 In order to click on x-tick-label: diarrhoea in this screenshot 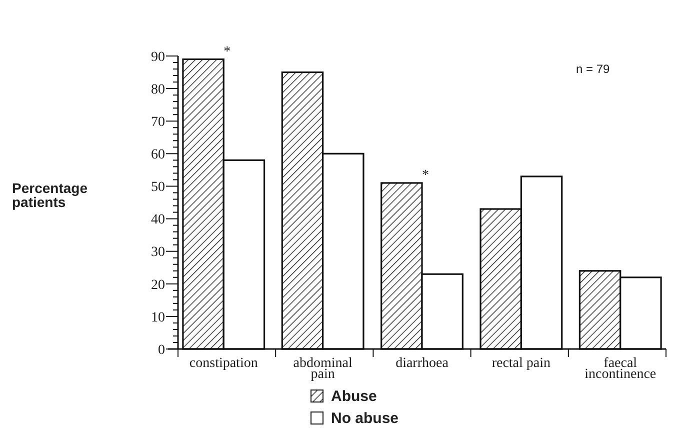, I will do `click(423, 363)`.